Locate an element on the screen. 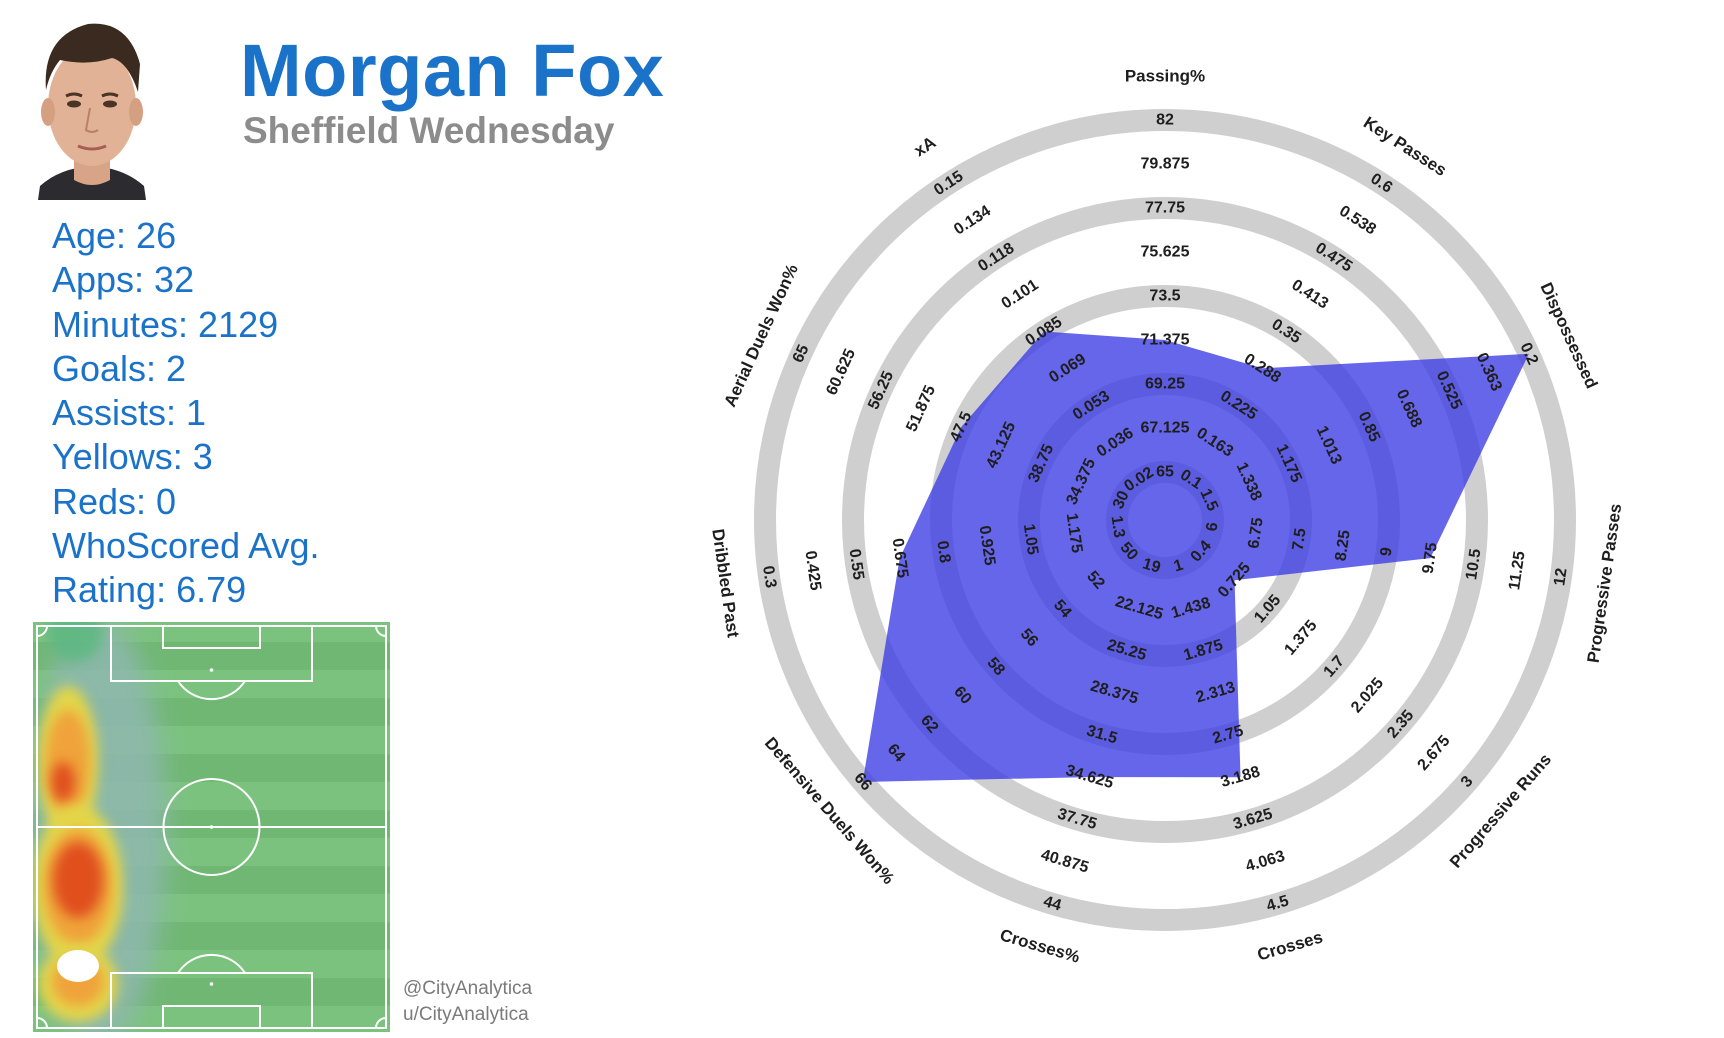 The image size is (1724, 1038). ball-marker is located at coordinates (78, 966).